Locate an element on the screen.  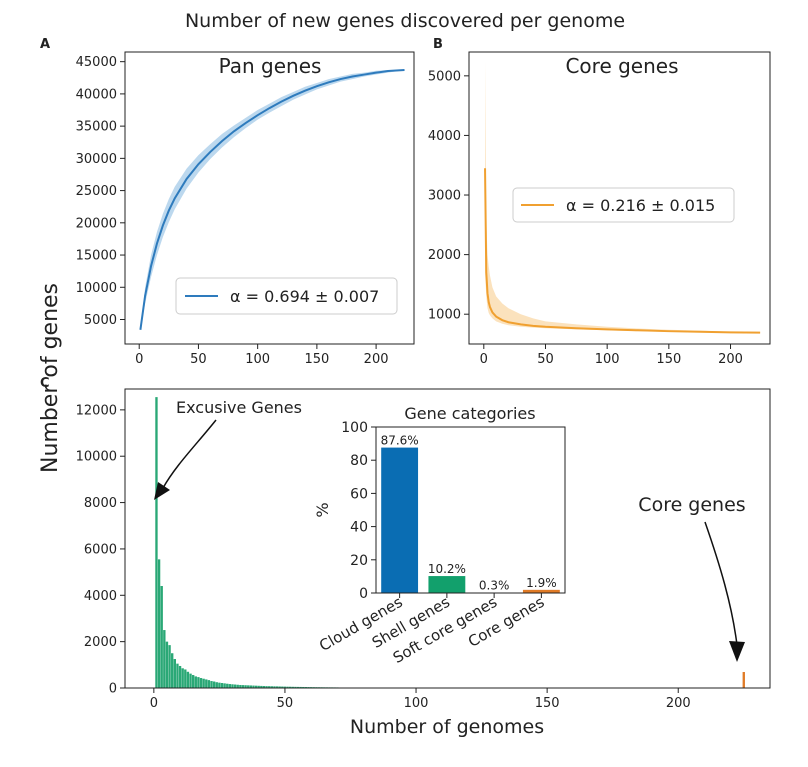
panel-a-axes-frame is located at coordinates (269, 198).